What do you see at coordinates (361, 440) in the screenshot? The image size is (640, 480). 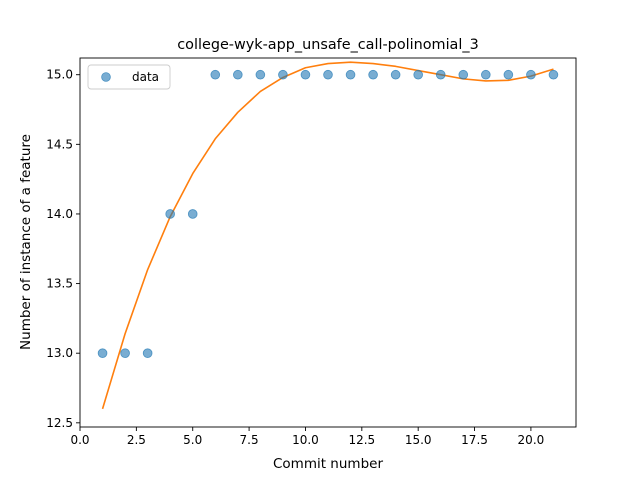 I see `x-tick-label: 12.5` at bounding box center [361, 440].